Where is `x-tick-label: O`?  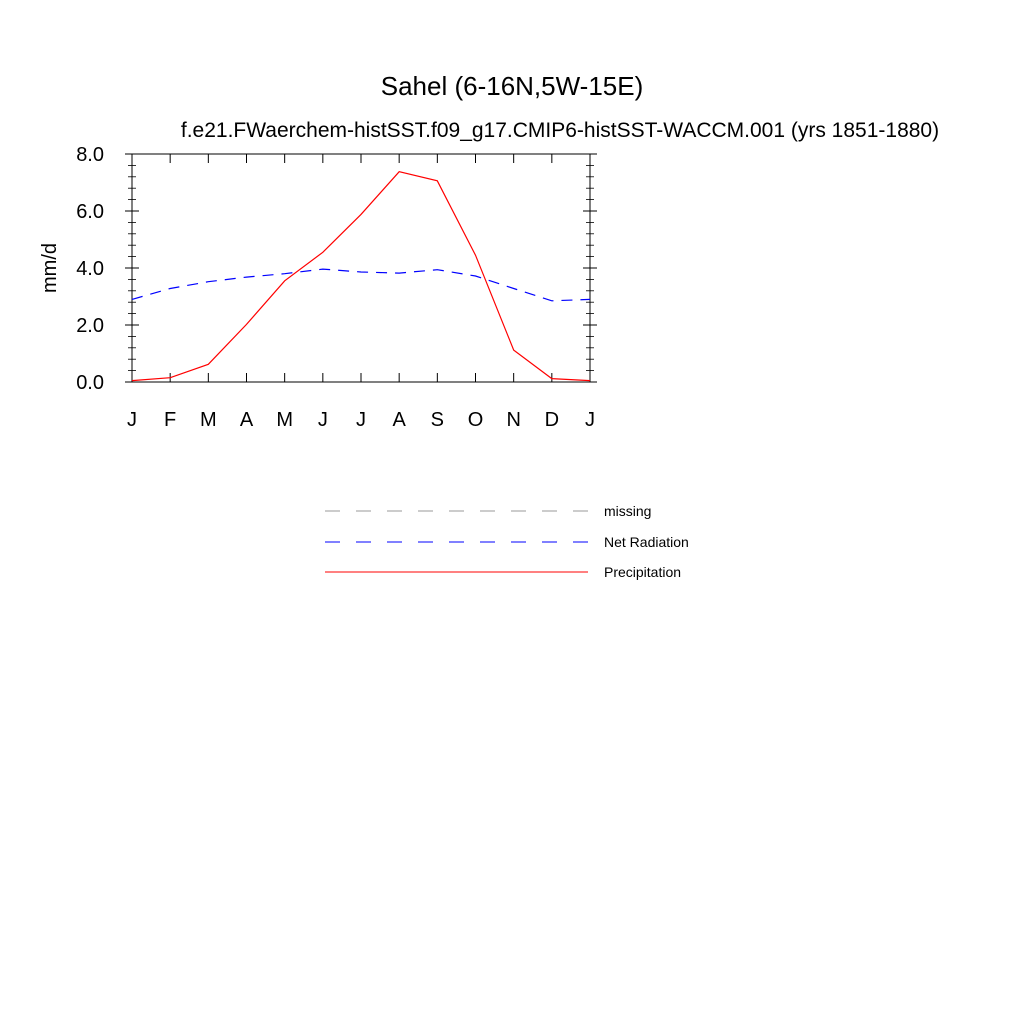 x-tick-label: O is located at coordinates (476, 420).